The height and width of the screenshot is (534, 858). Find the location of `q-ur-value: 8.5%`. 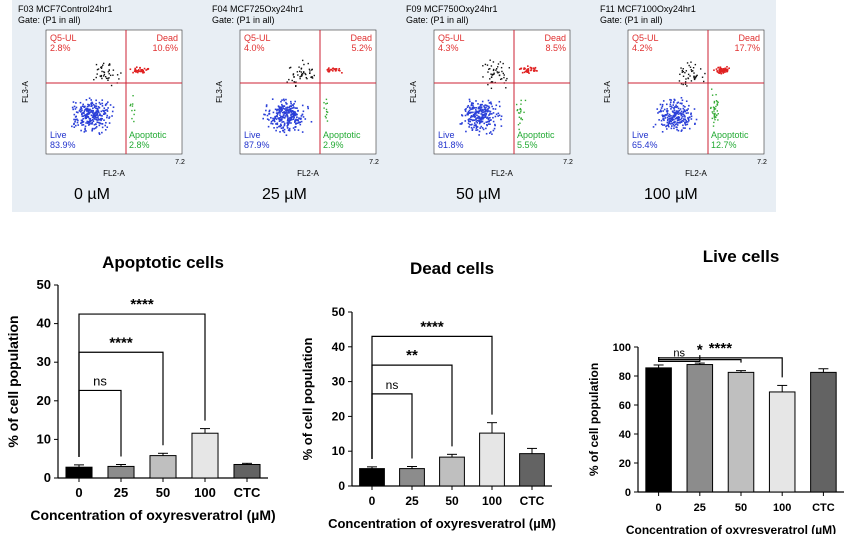

q-ur-value: 8.5% is located at coordinates (555, 48).